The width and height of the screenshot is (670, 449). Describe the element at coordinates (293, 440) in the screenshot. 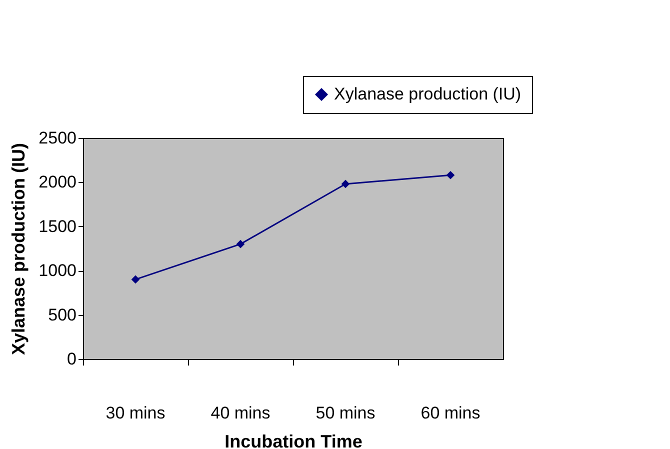

I see `x-axis-title: Incubation Time` at that location.